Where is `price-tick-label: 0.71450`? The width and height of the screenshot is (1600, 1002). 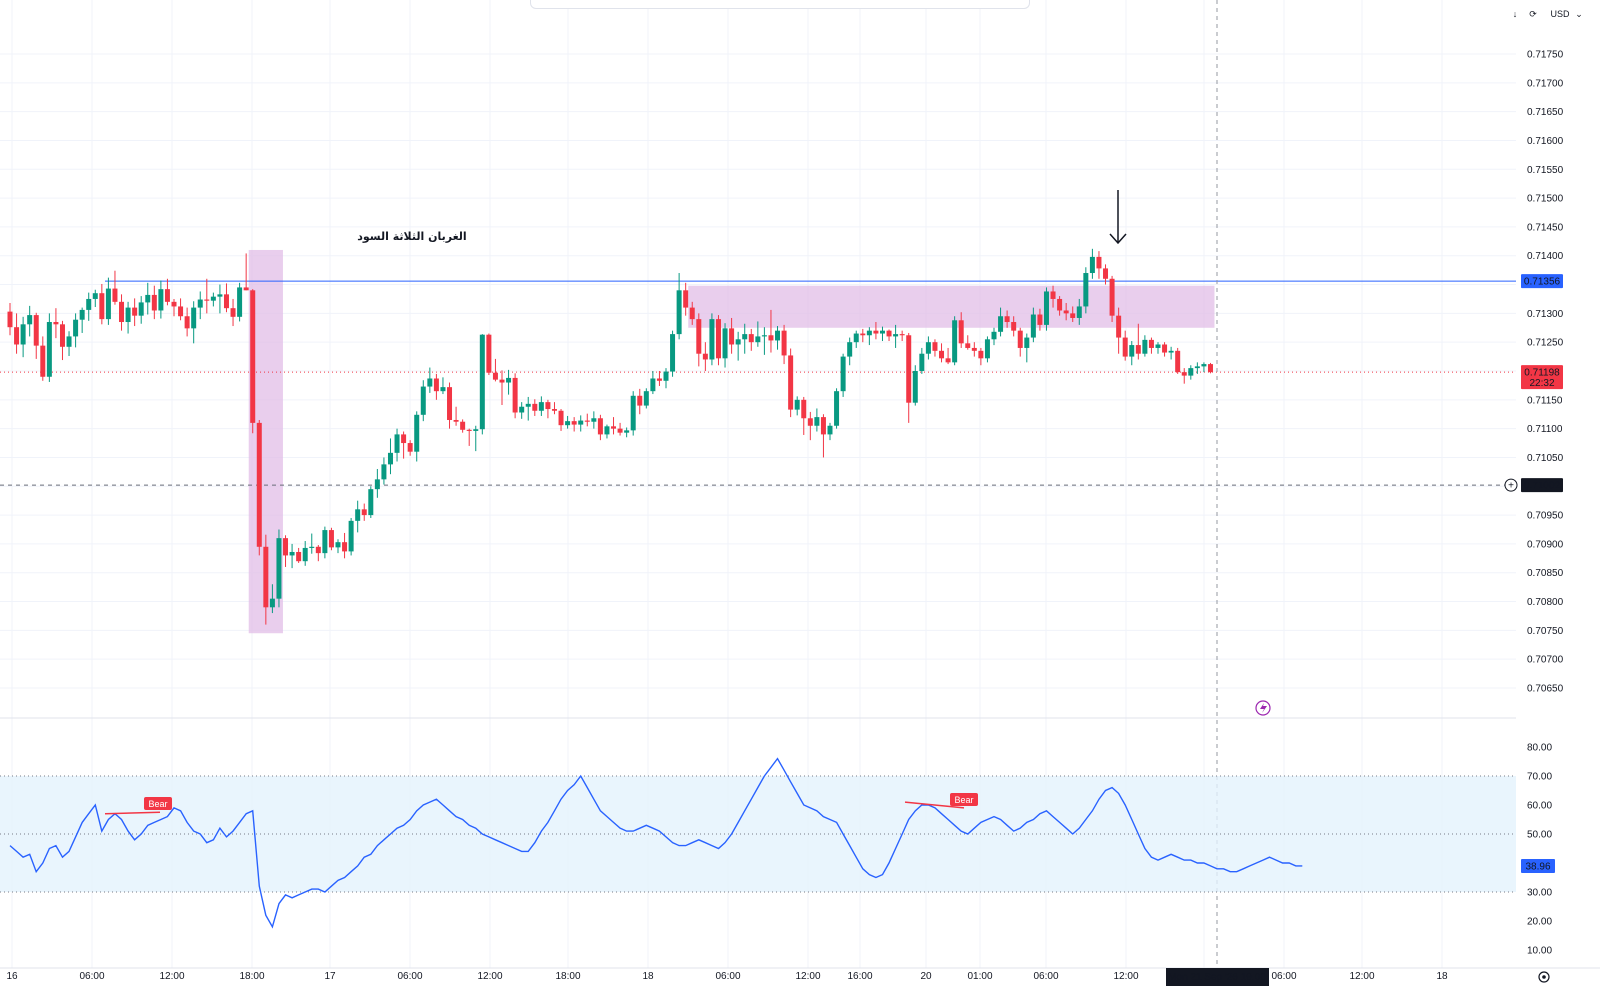 price-tick-label: 0.71450 is located at coordinates (1545, 227).